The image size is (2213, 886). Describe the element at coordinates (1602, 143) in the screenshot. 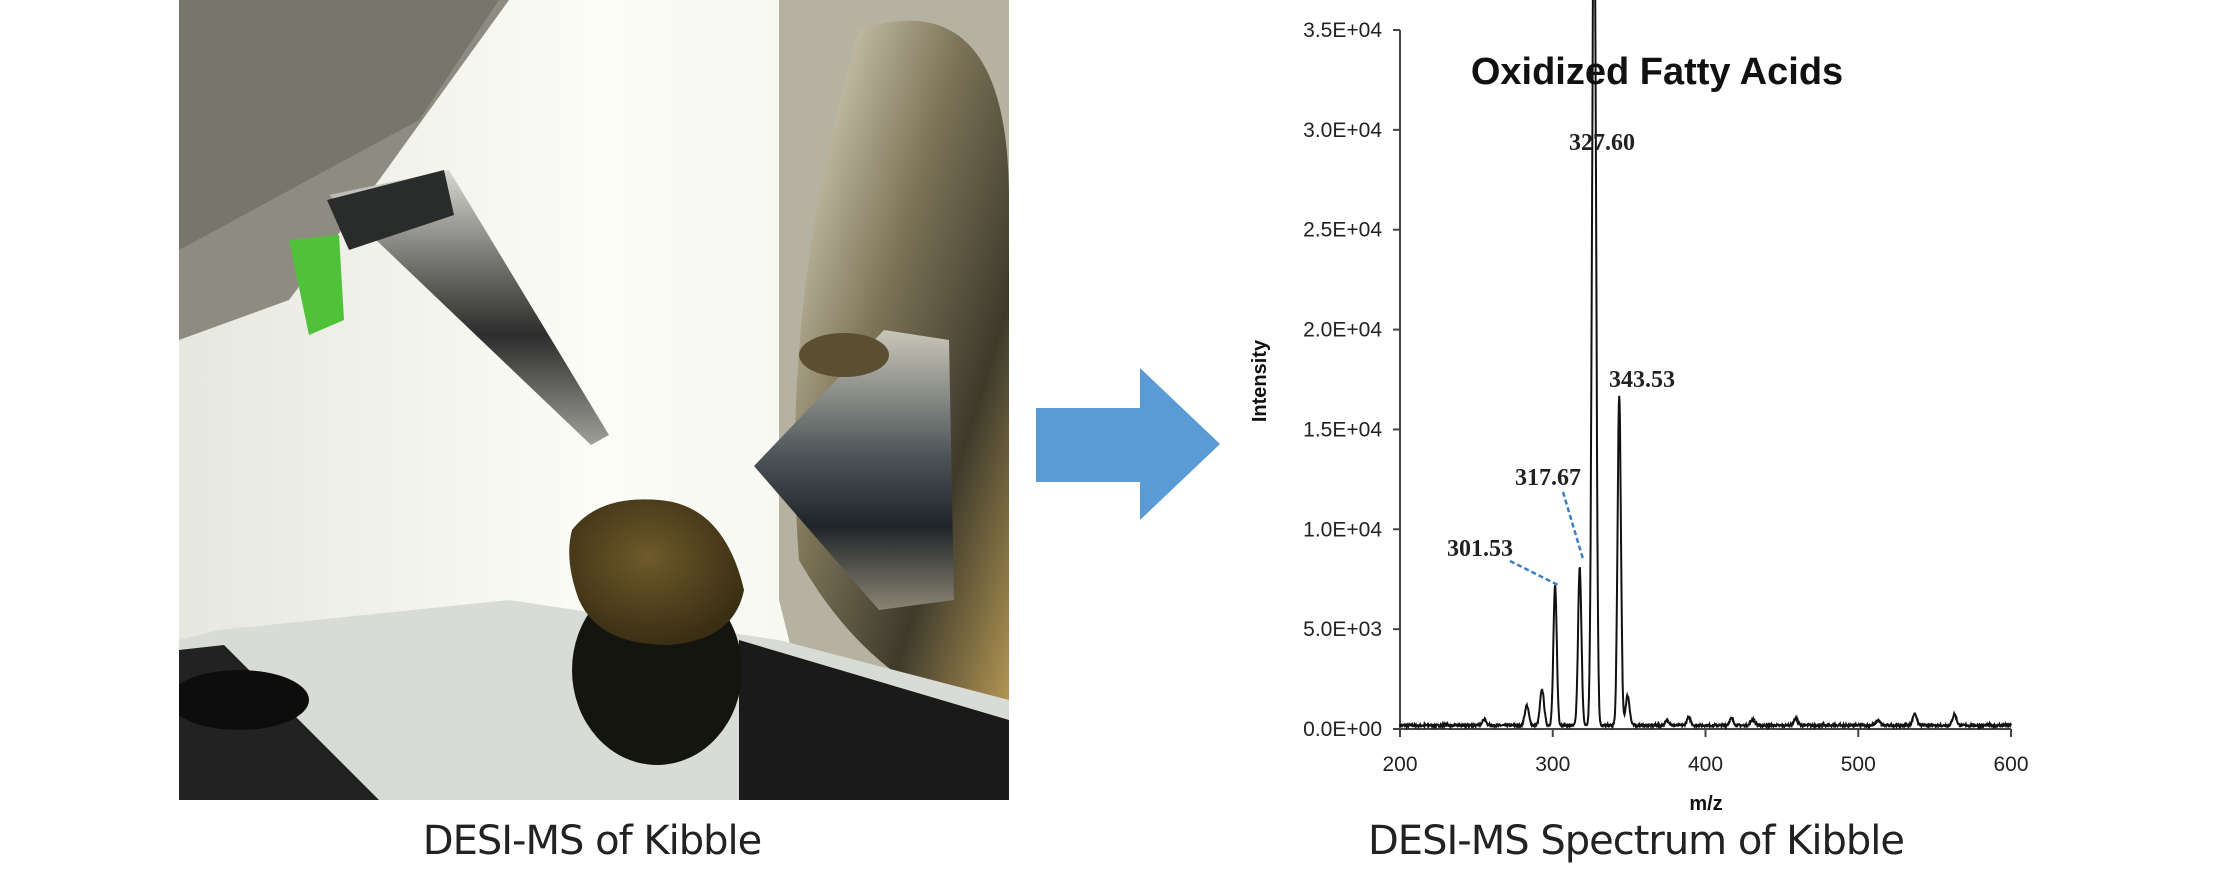

I see `peak-label: 327.60` at that location.